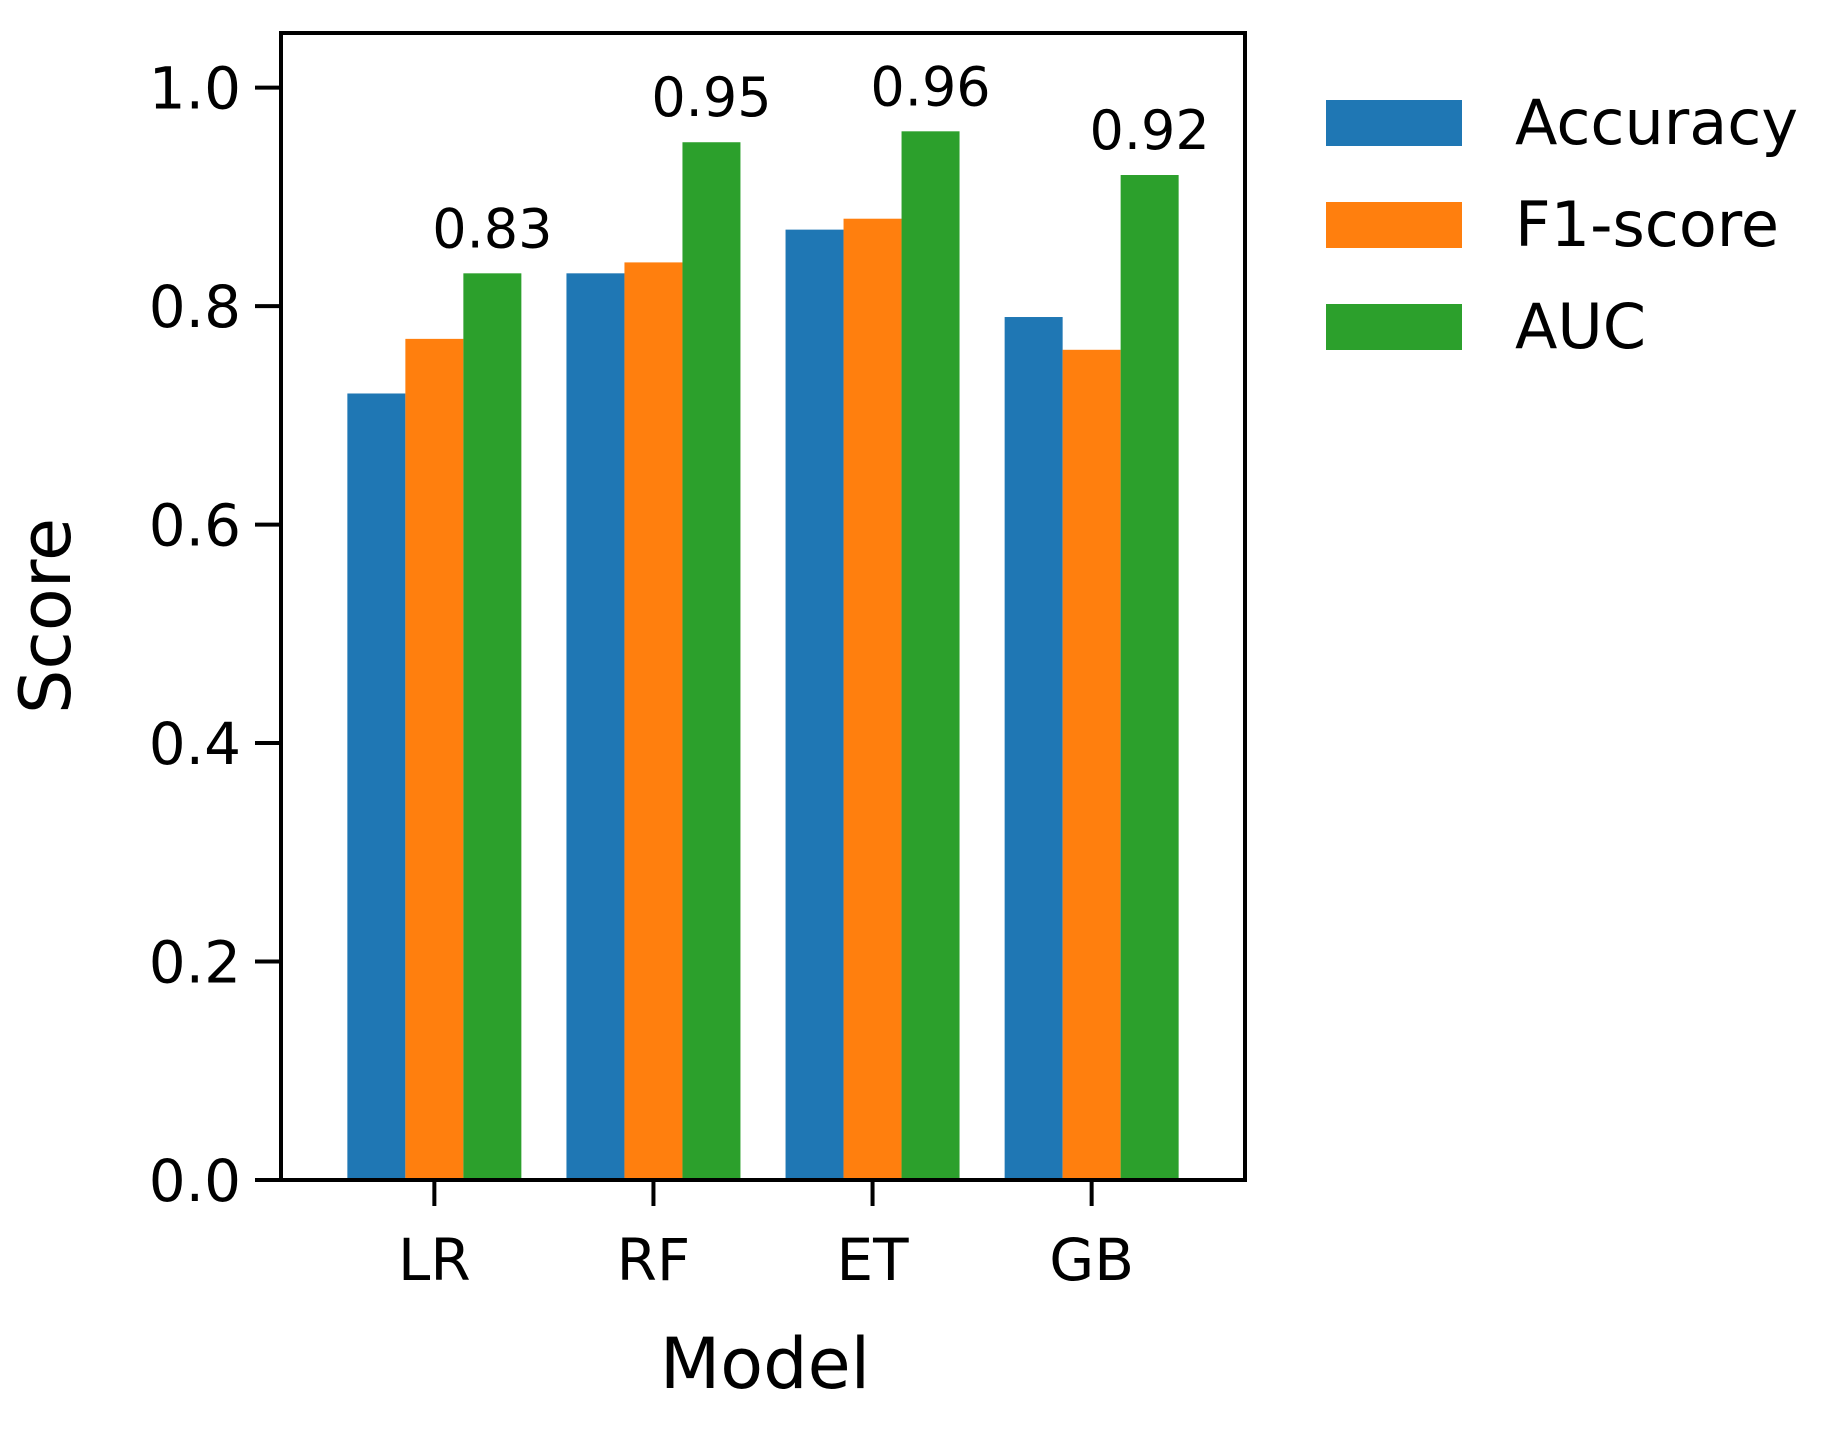  What do you see at coordinates (195, 963) in the screenshot?
I see `y-tick-label-0.2: 0.2` at bounding box center [195, 963].